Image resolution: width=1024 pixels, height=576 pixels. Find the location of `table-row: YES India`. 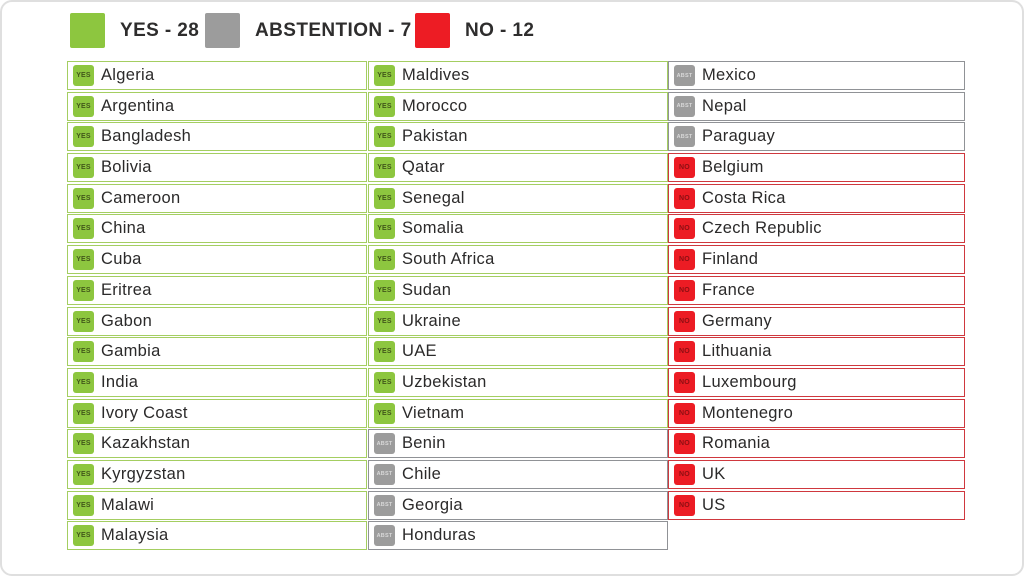

table-row: YES India is located at coordinates (217, 382).